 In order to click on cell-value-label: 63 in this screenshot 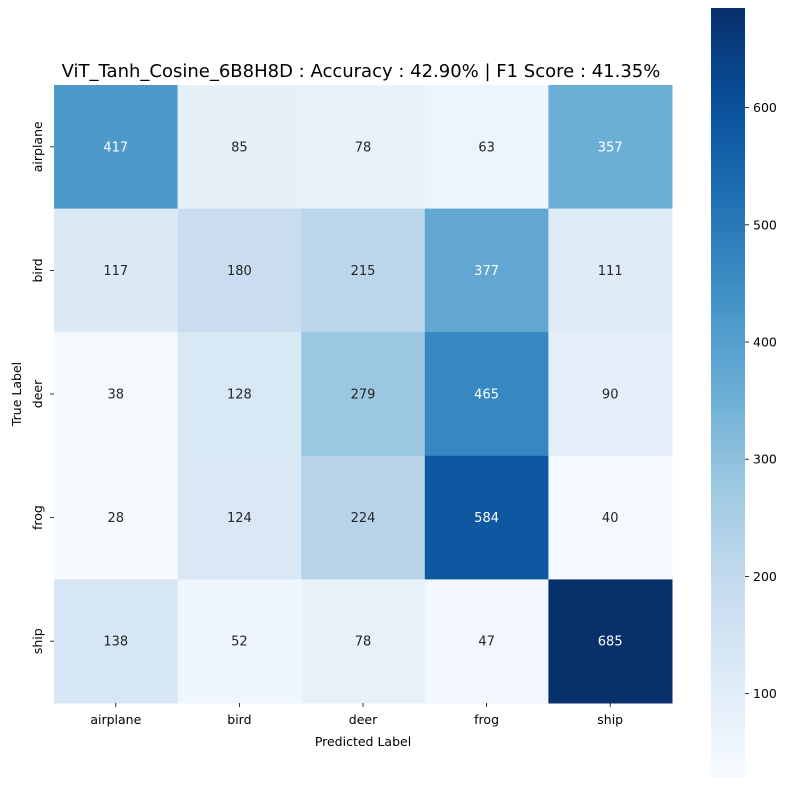, I will do `click(486, 147)`.